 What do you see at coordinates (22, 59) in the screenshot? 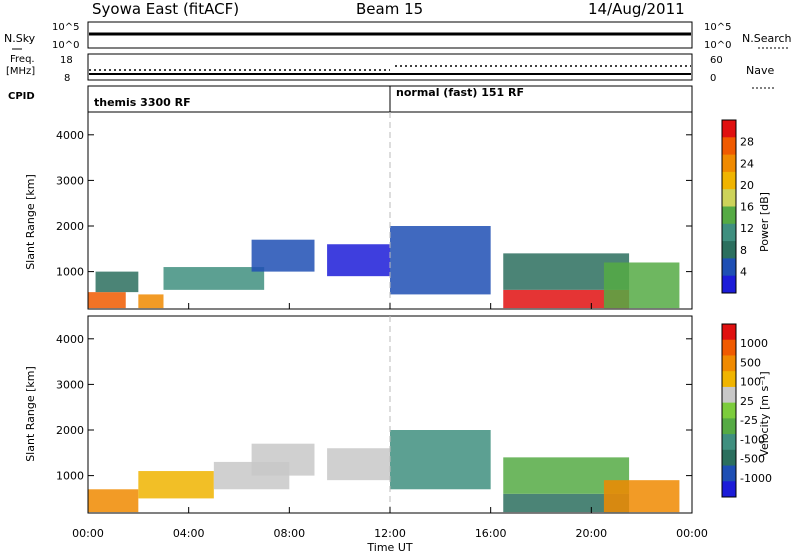
I see `freq-label-line1: Freq.` at bounding box center [22, 59].